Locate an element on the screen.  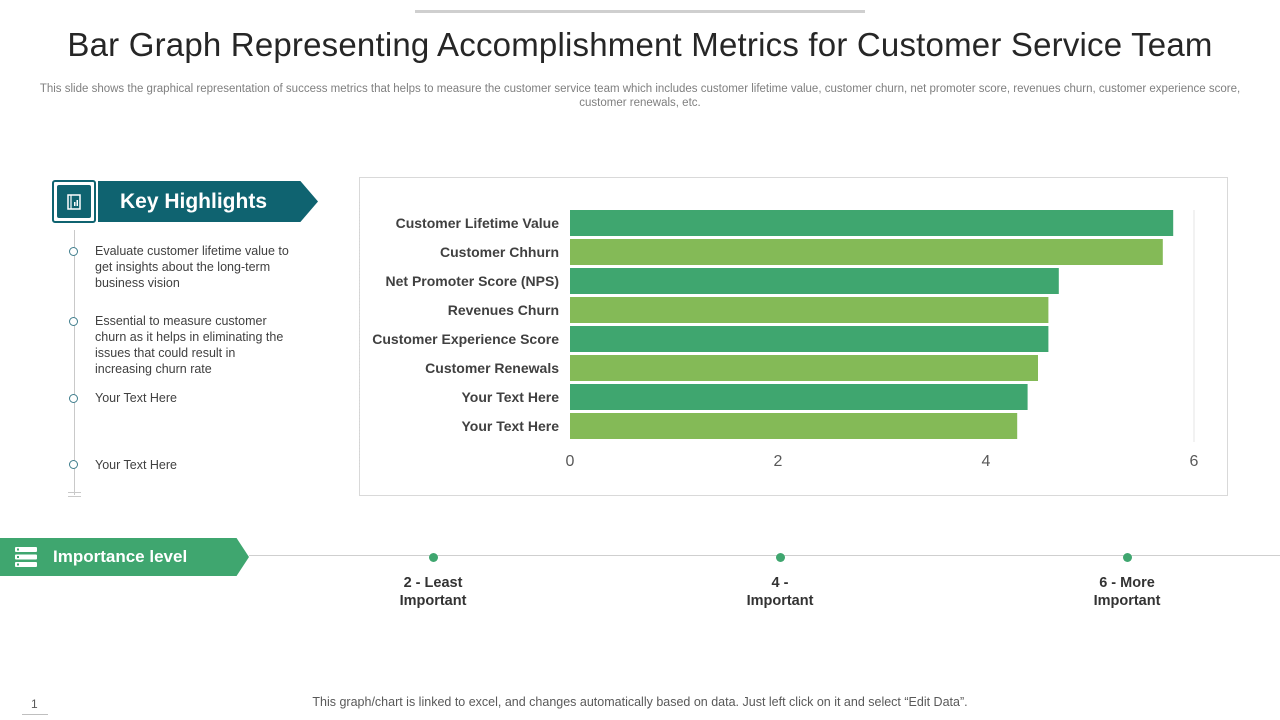
x-tick-label: 6 is located at coordinates (1194, 461).